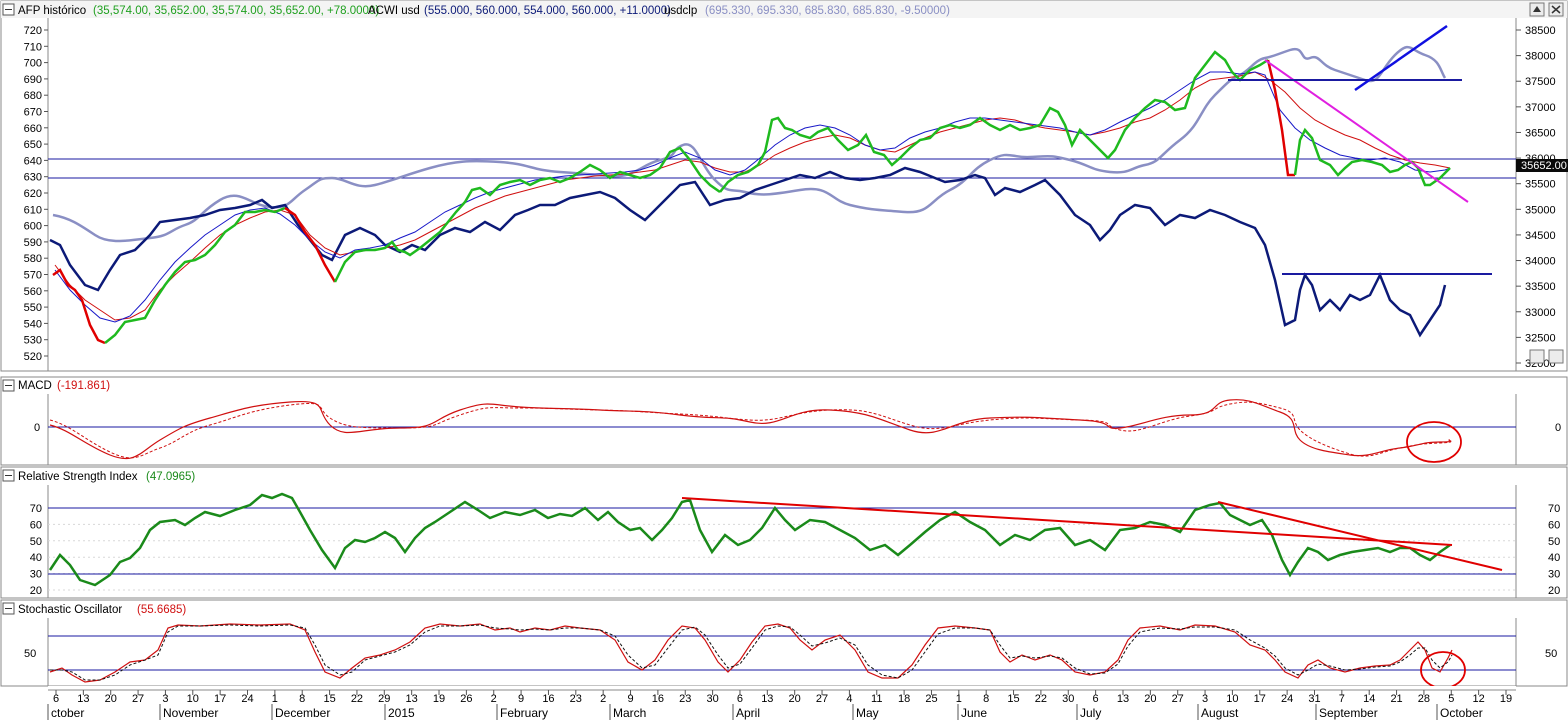  What do you see at coordinates (1090, 713) in the screenshot?
I see `month-label: July` at bounding box center [1090, 713].